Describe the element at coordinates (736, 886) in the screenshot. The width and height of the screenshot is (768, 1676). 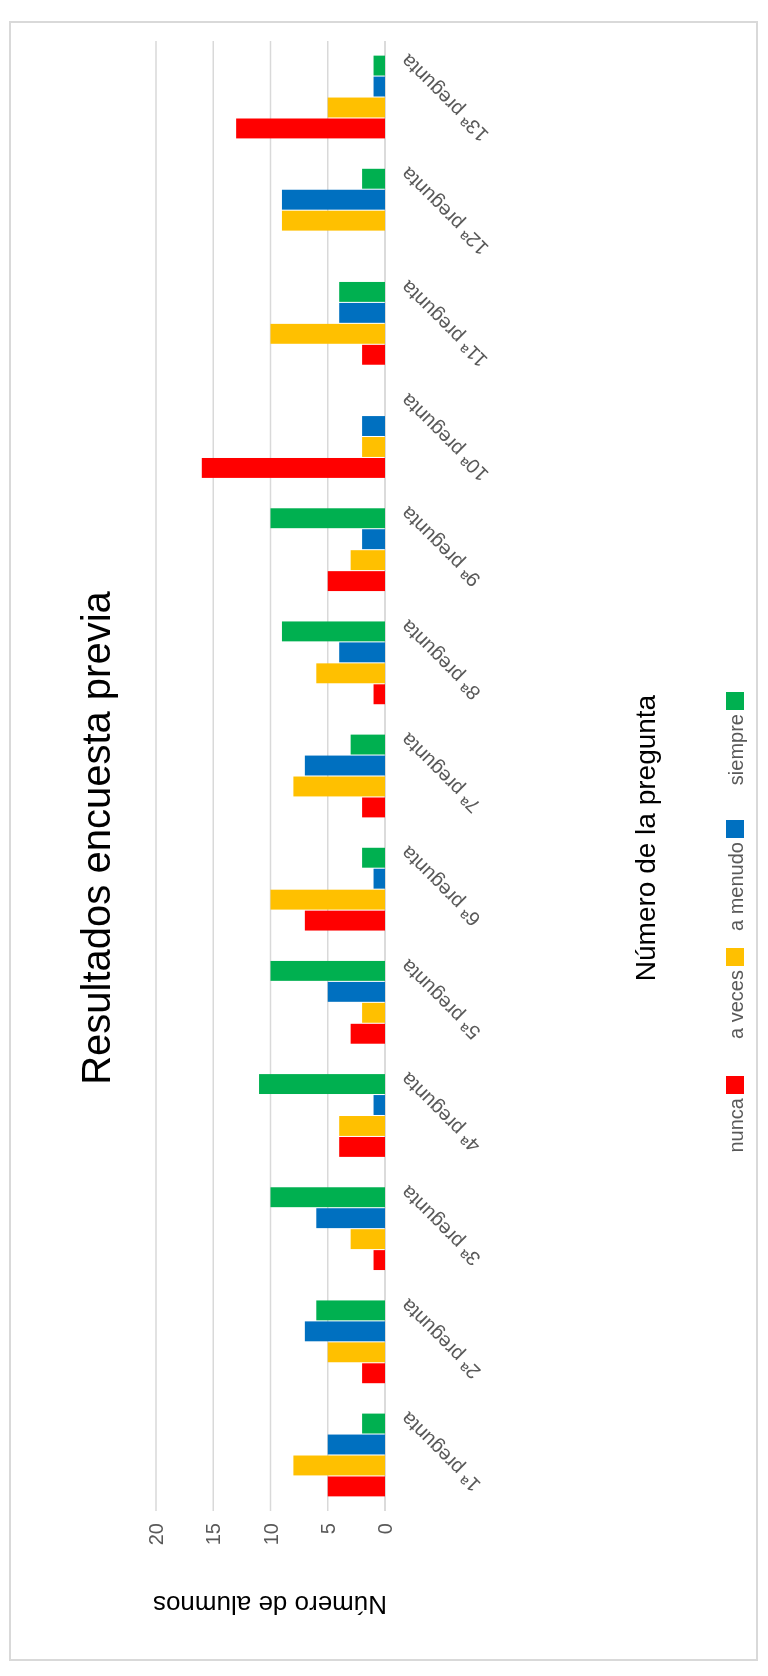
I see `legend-label: a menudo` at that location.